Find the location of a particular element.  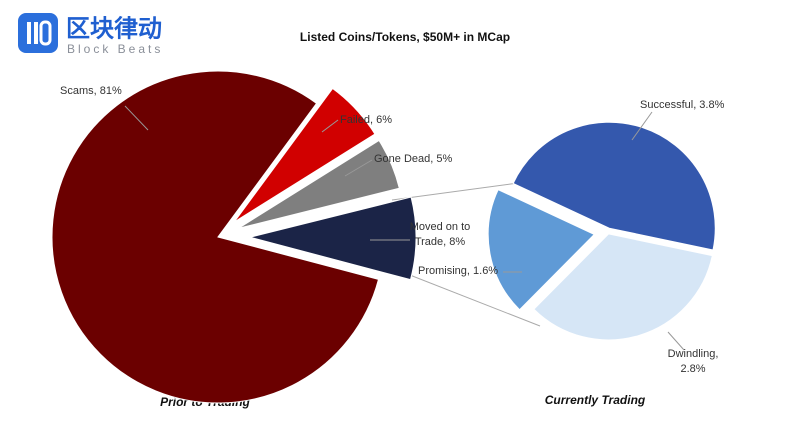

data-label-box: Dwindling, 2.8% is located at coordinates (693, 361).